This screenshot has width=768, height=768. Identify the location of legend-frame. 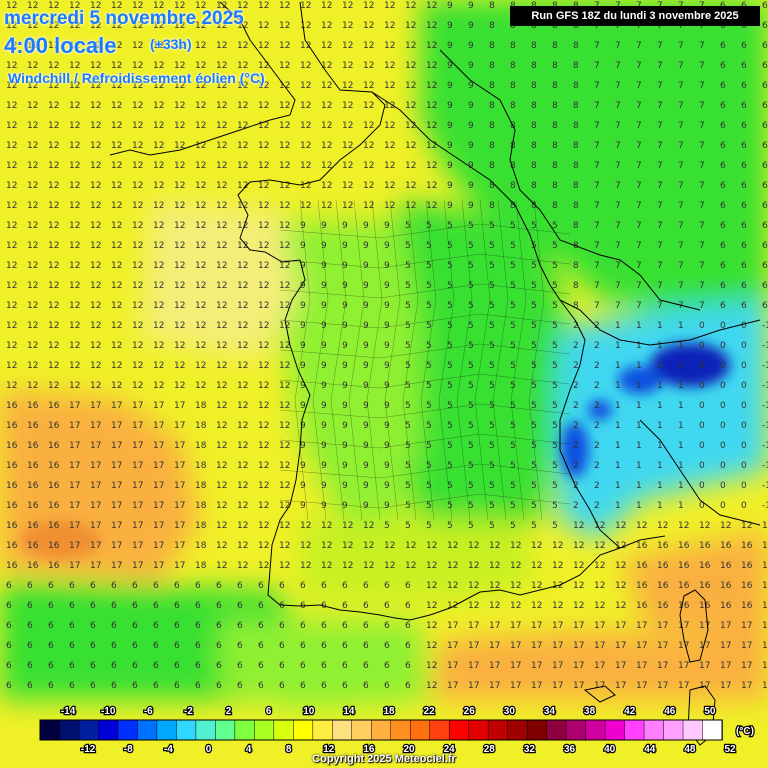
(381, 730).